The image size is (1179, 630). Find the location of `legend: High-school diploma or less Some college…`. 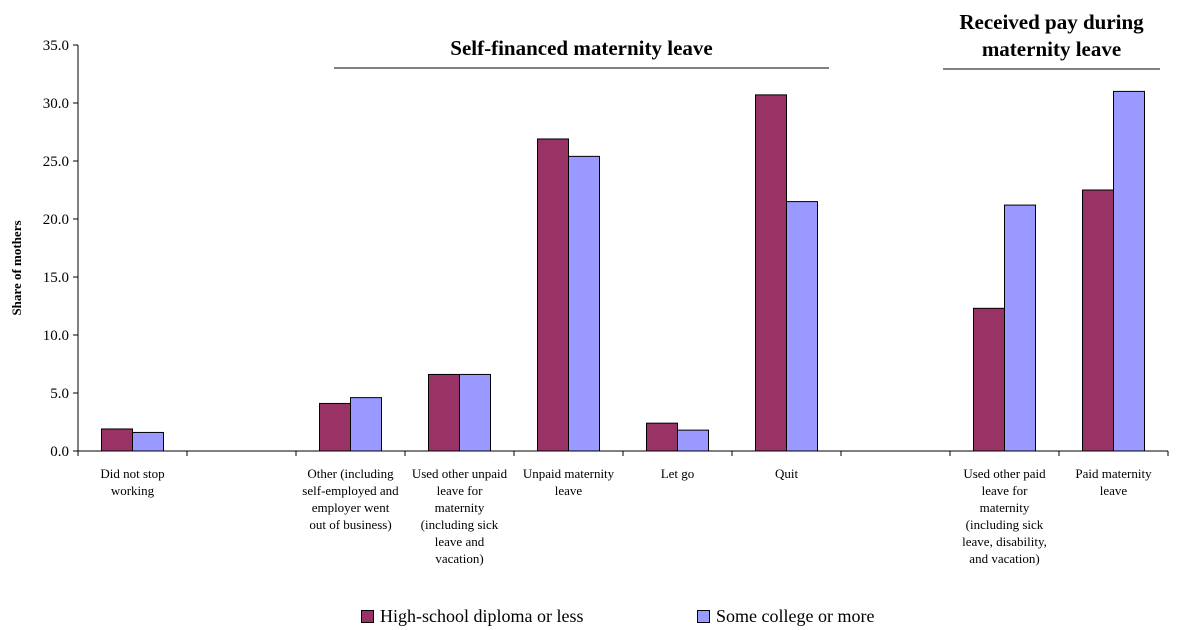

legend: High-school diploma or less Some college… is located at coordinates (589, 617).